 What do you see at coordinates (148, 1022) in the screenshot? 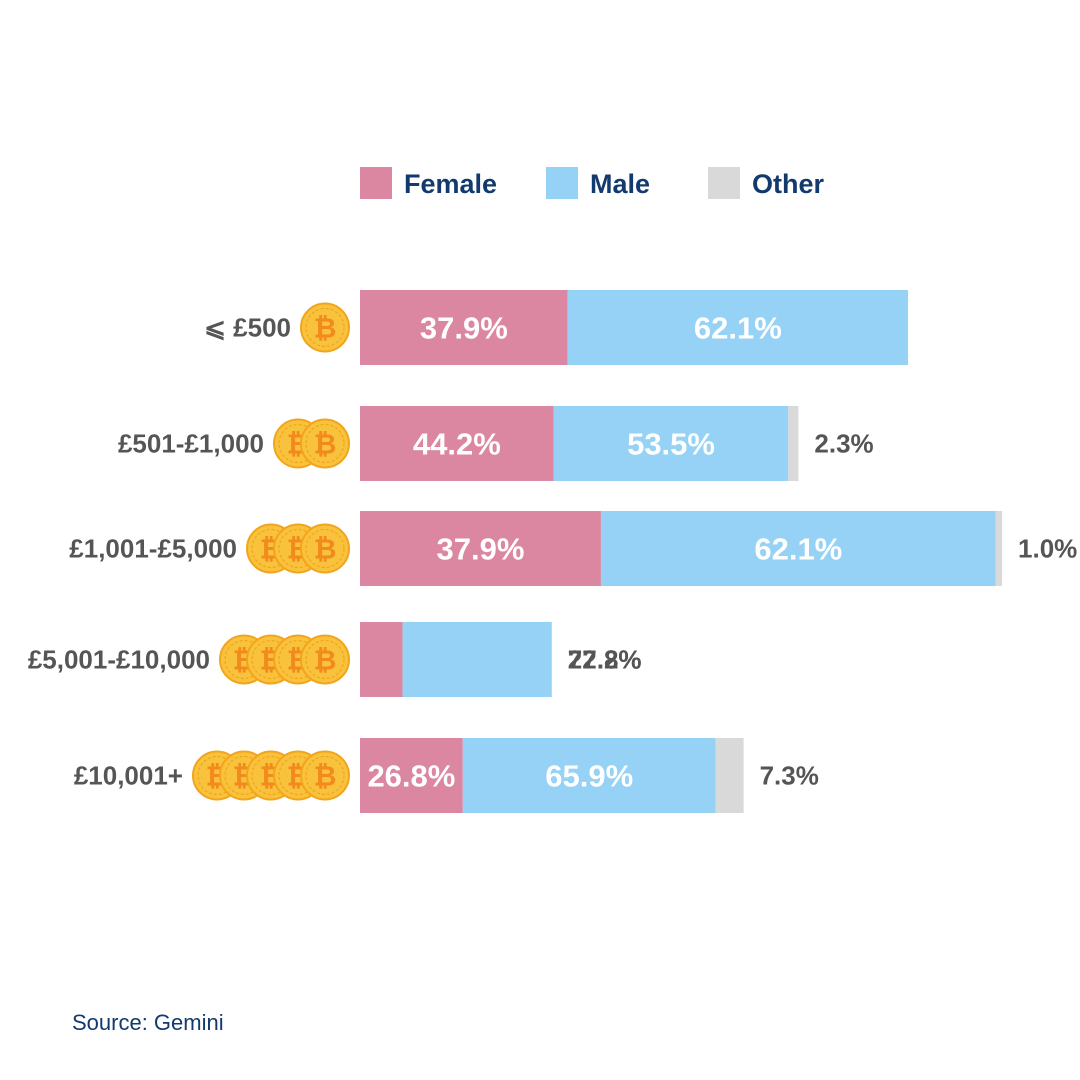
I see `source-note: Source: Gemini` at bounding box center [148, 1022].